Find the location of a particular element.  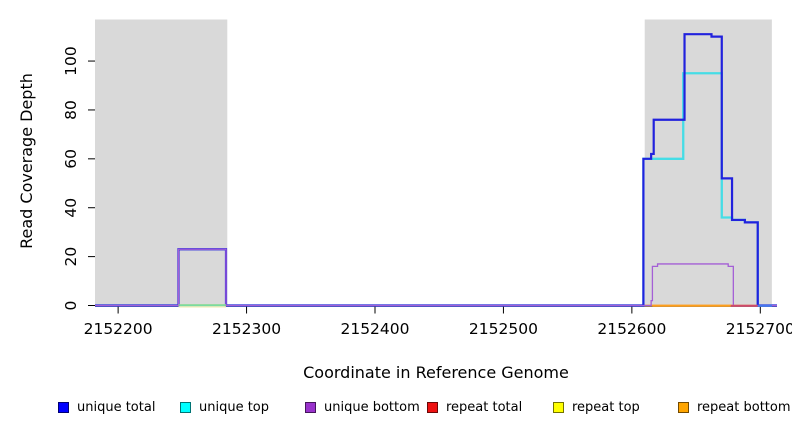

legend-label: repeat top is located at coordinates (606, 407).